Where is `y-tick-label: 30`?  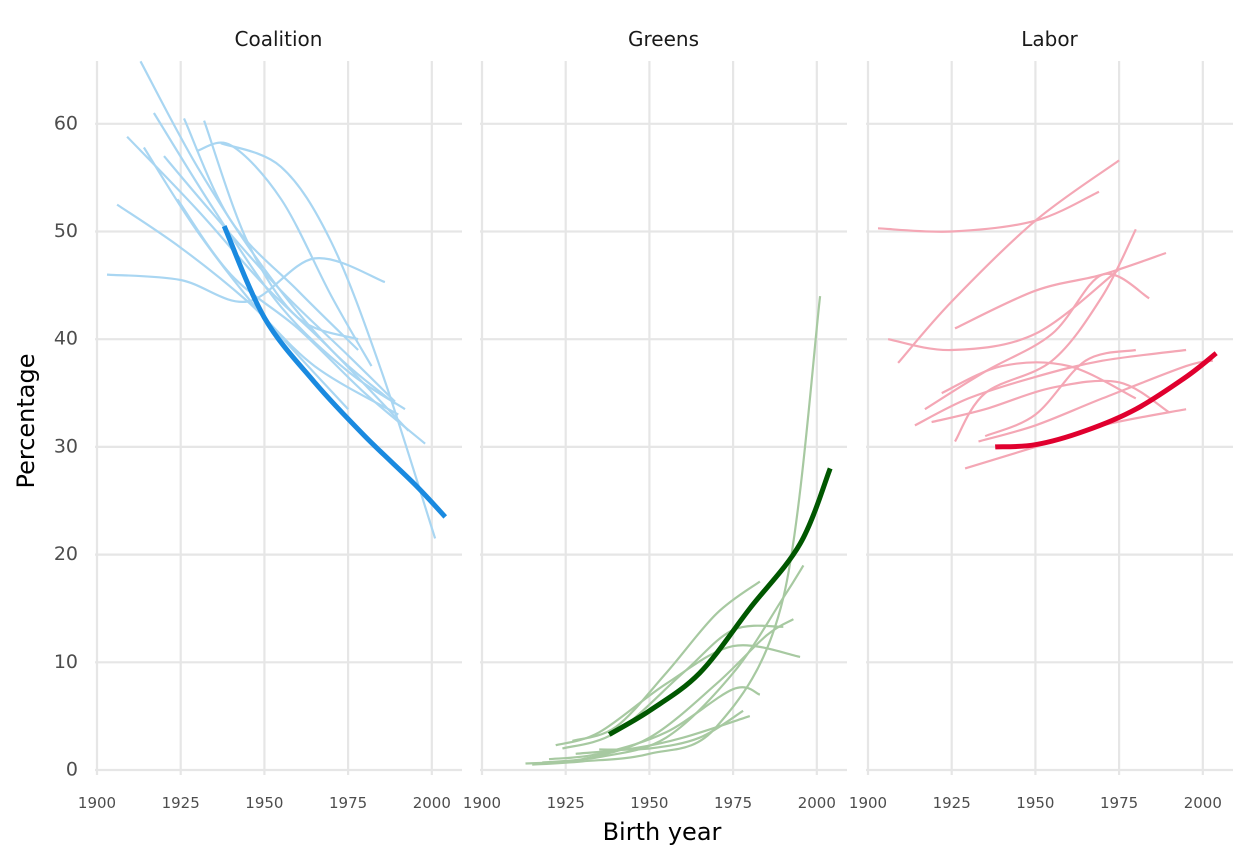 y-tick-label: 30 is located at coordinates (66, 446).